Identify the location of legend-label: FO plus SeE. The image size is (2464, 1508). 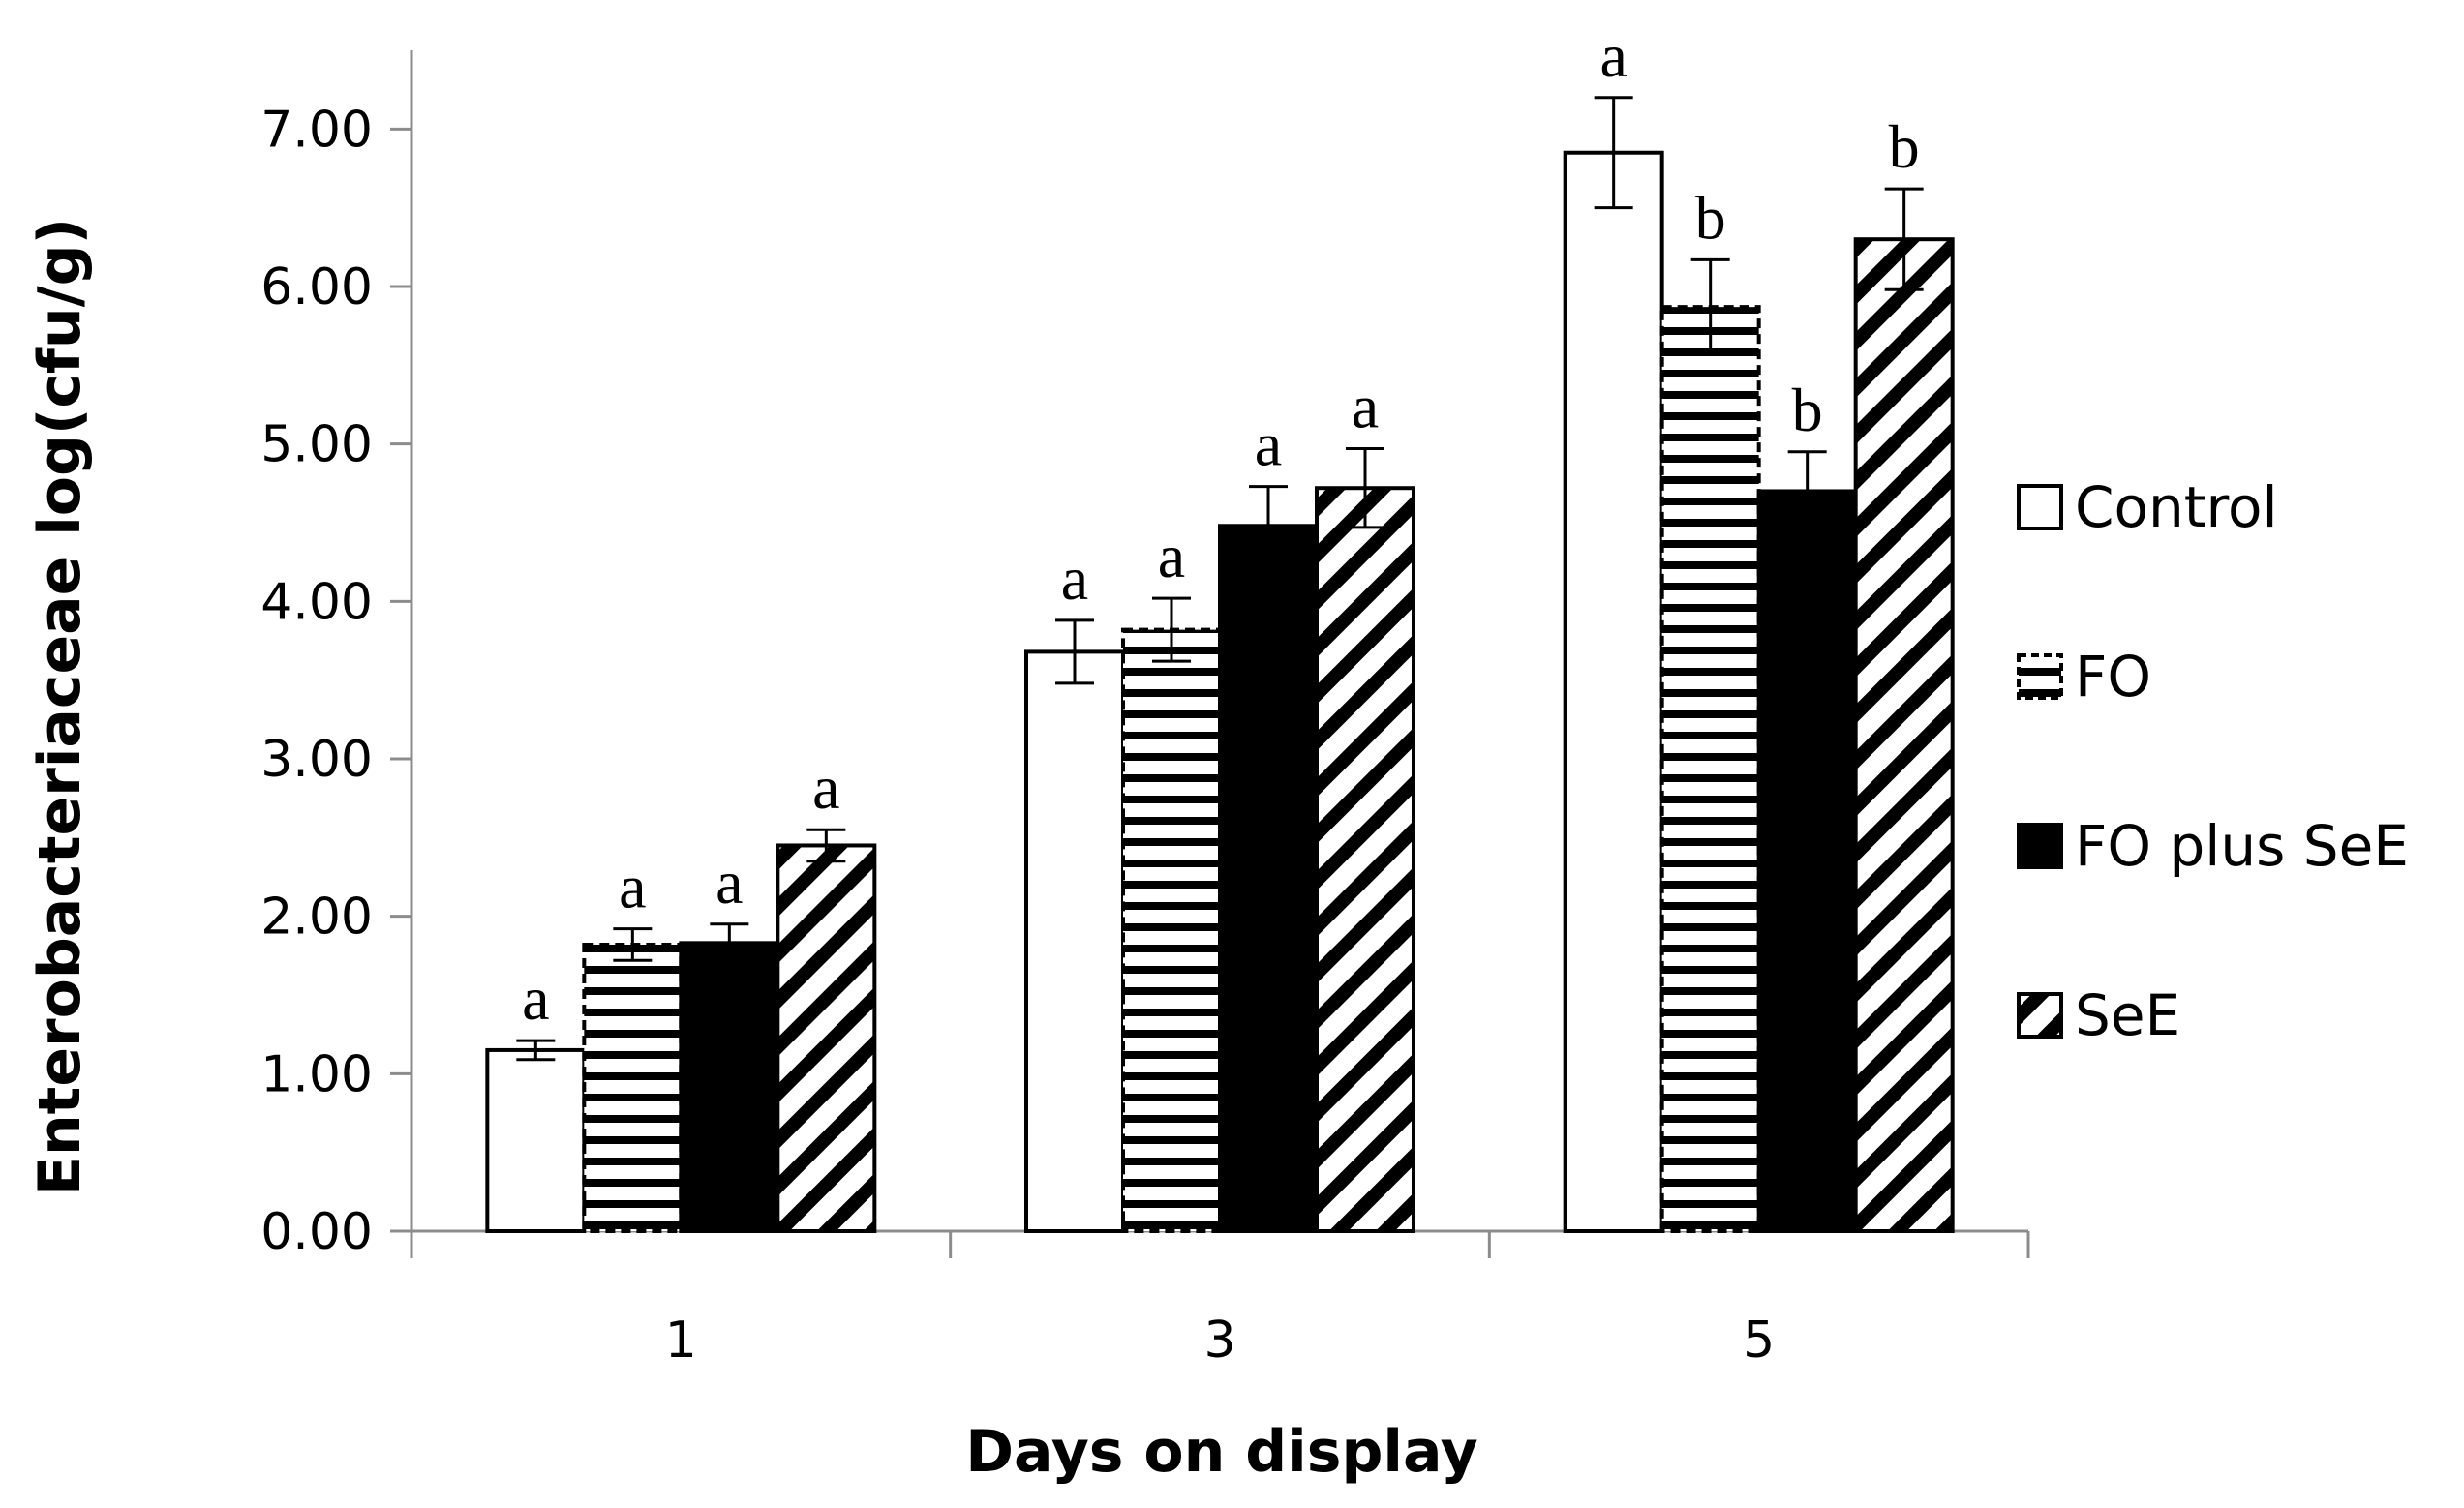
(2242, 846).